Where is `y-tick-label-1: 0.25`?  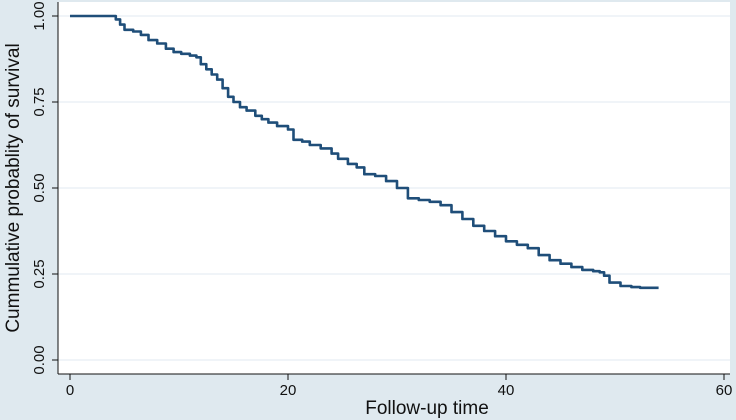
y-tick-label-1: 0.25 is located at coordinates (39, 273).